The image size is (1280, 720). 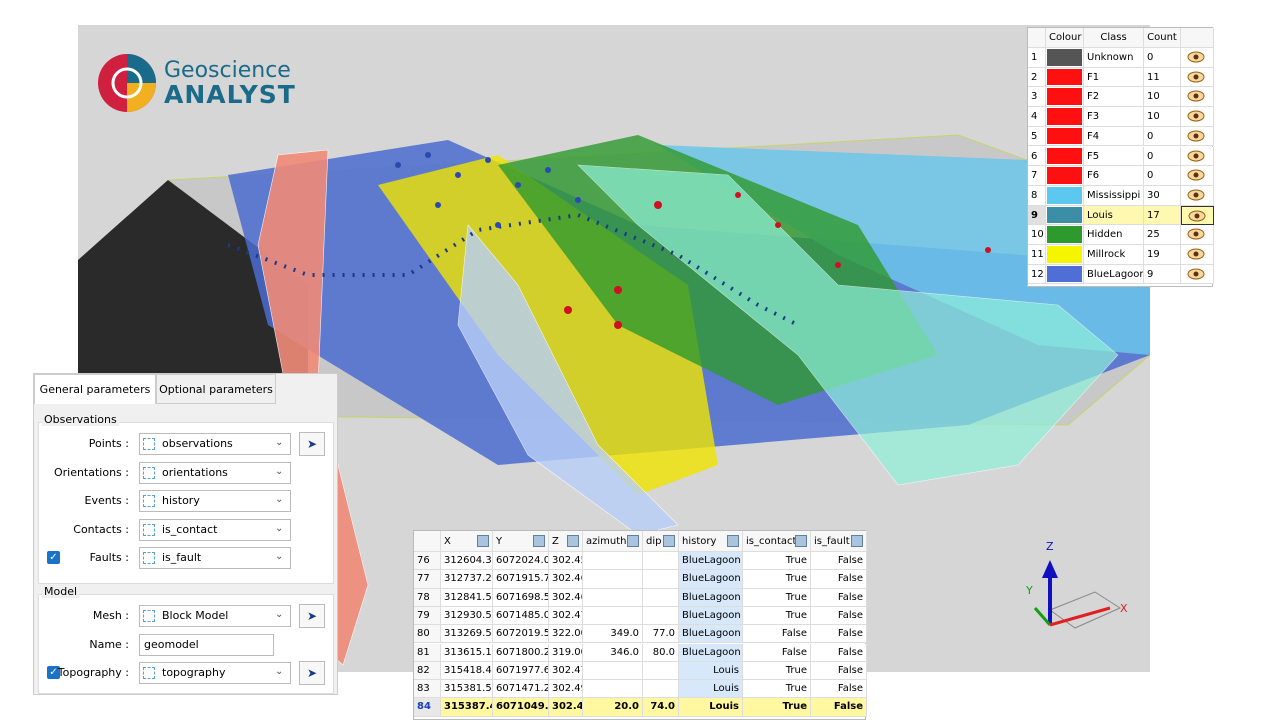 What do you see at coordinates (613, 652) in the screenshot?
I see `table-cell: 346.0` at bounding box center [613, 652].